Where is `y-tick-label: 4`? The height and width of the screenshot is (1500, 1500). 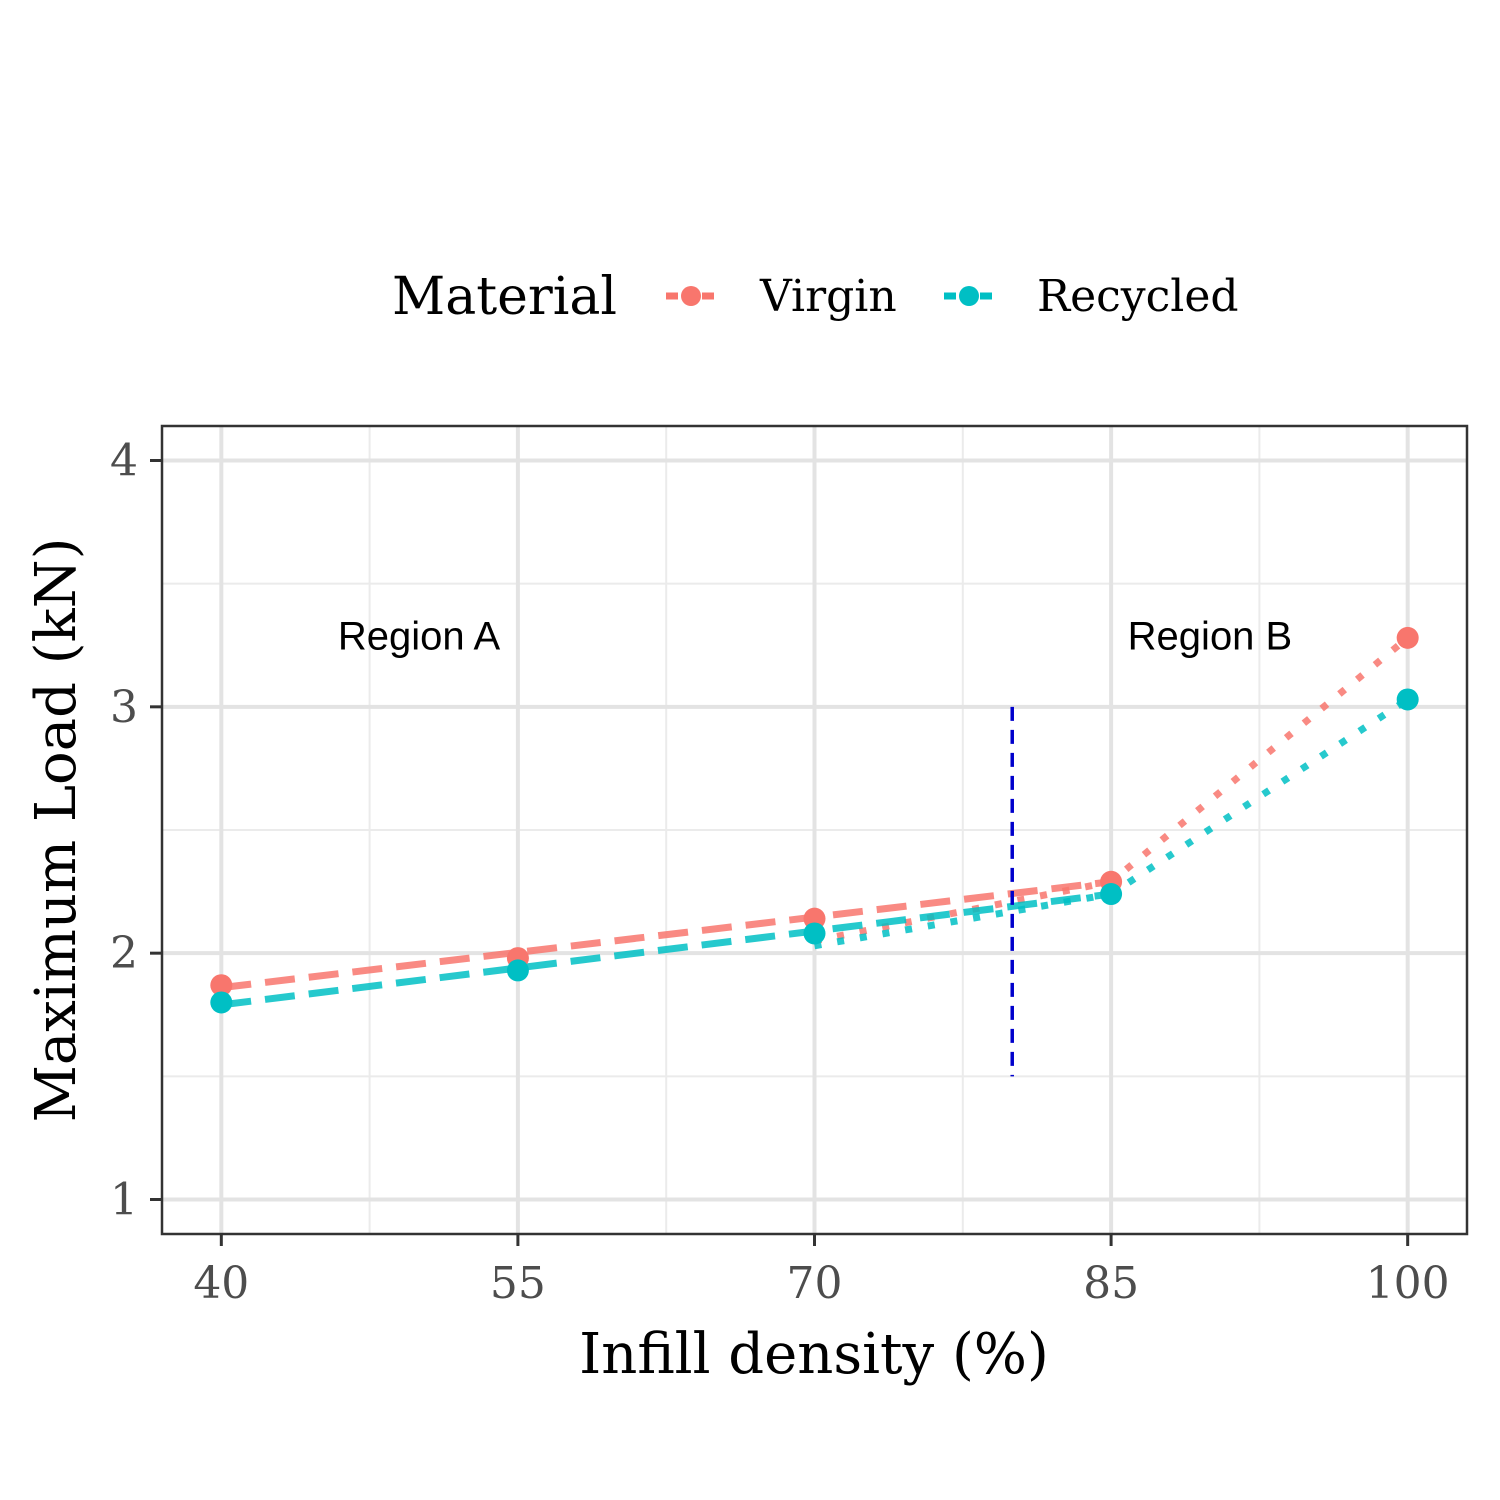 y-tick-label: 4 is located at coordinates (124, 460).